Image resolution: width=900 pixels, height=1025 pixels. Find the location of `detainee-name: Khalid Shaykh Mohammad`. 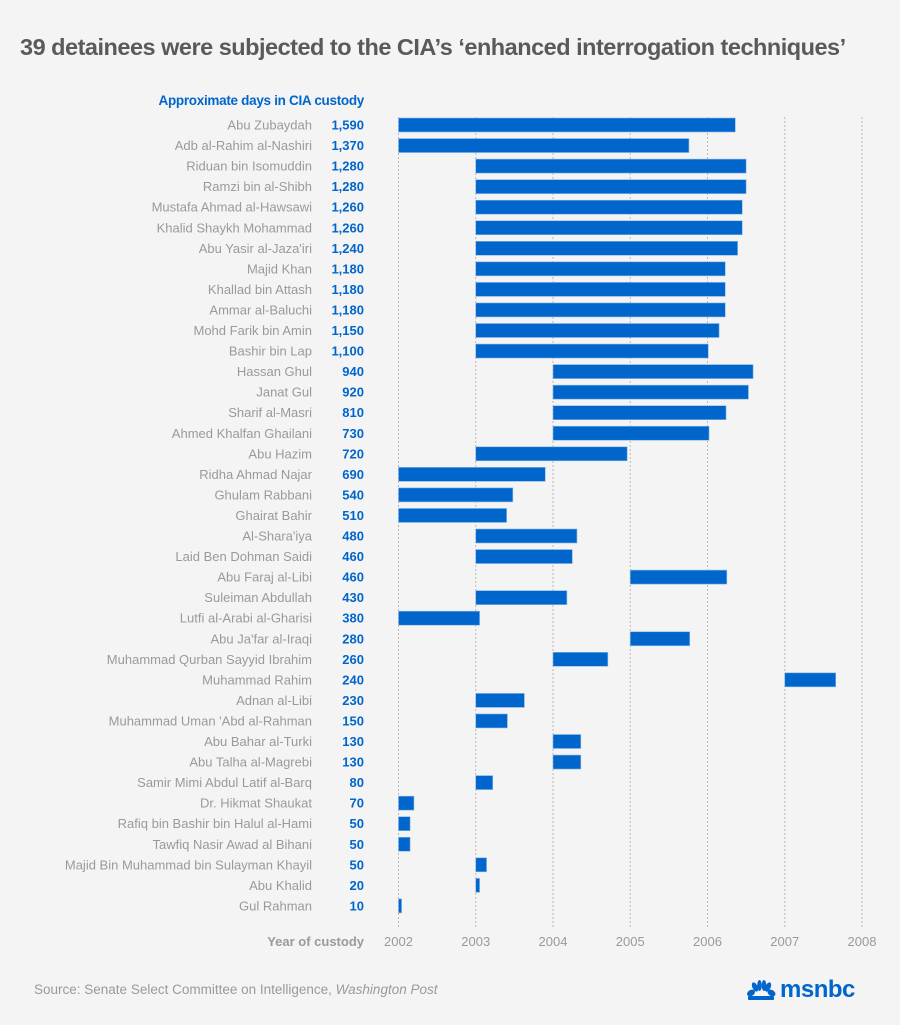

detainee-name: Khalid Shaykh Mohammad is located at coordinates (234, 227).